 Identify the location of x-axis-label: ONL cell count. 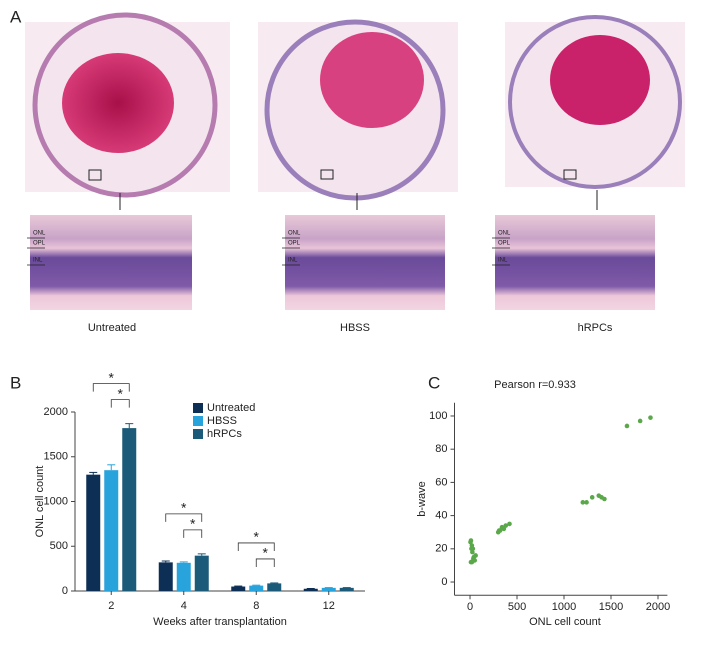
(565, 622).